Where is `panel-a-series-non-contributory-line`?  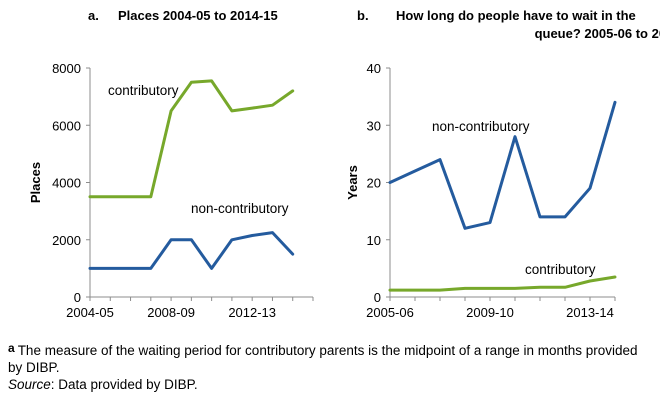 panel-a-series-non-contributory-line is located at coordinates (191, 250).